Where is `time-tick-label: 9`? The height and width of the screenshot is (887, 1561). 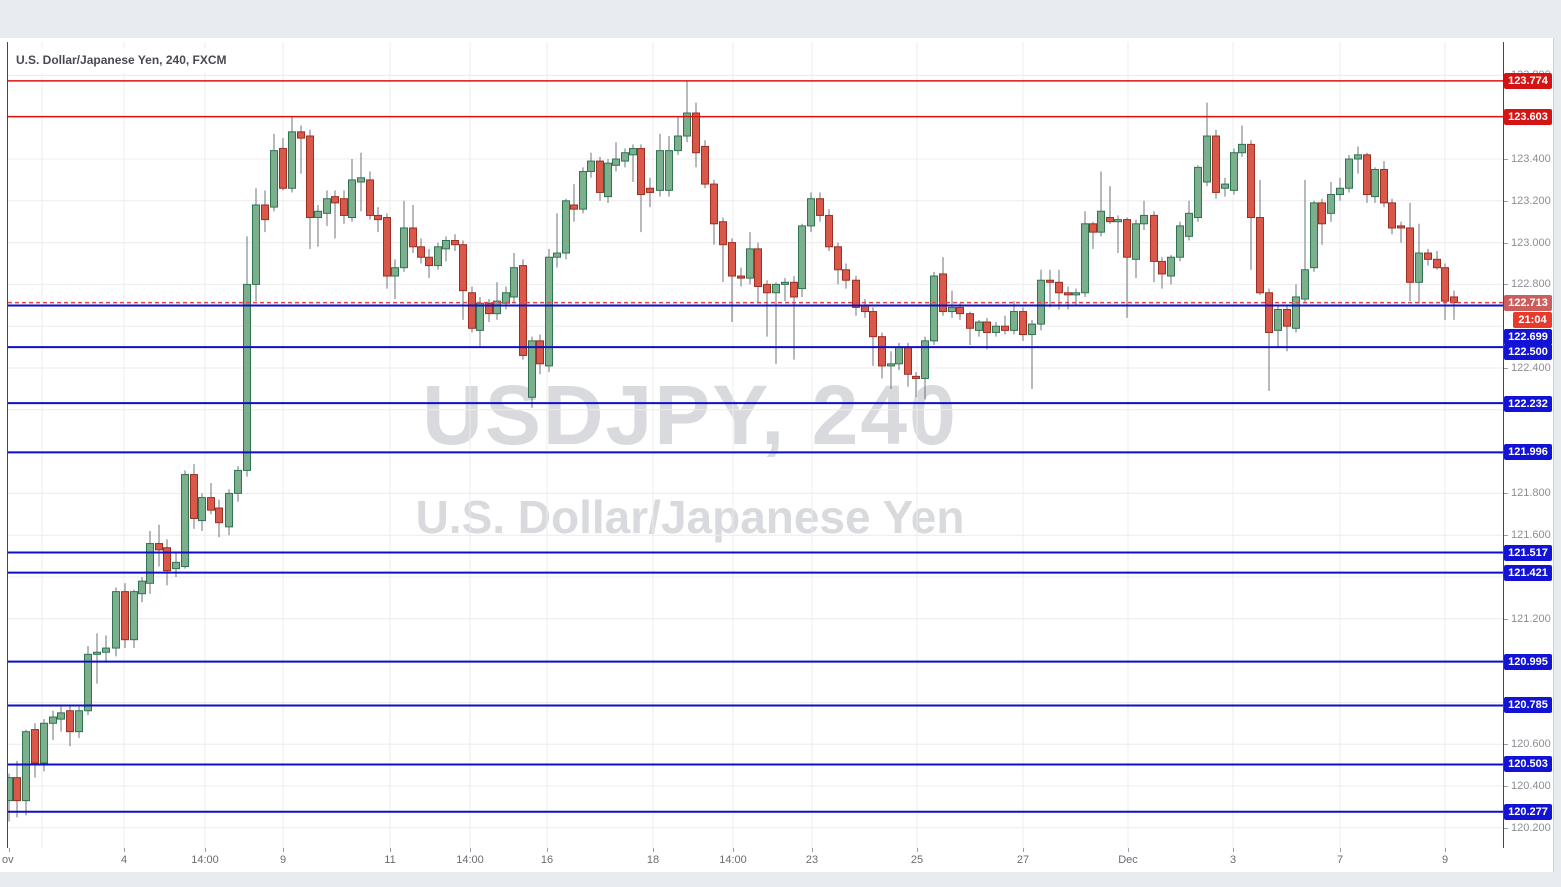
time-tick-label: 9 is located at coordinates (283, 860).